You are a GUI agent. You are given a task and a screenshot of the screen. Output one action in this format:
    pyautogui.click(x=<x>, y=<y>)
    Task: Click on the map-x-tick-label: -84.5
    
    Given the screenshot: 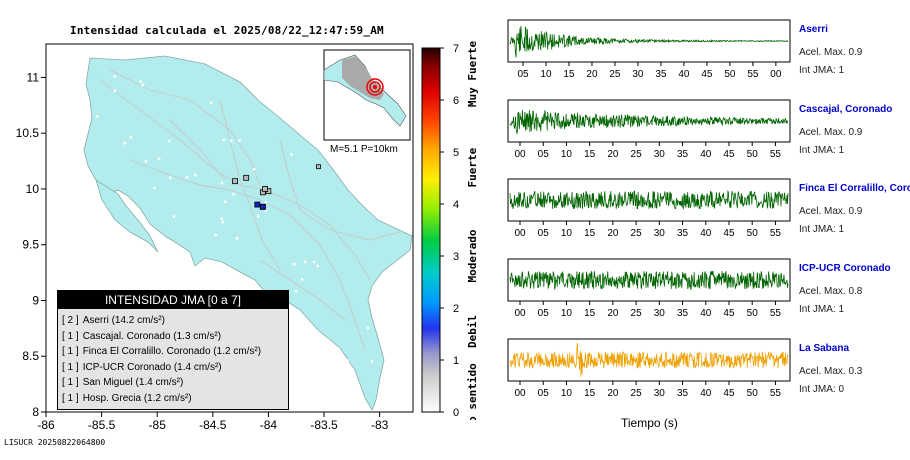 What is the action you would take?
    pyautogui.click(x=213, y=425)
    